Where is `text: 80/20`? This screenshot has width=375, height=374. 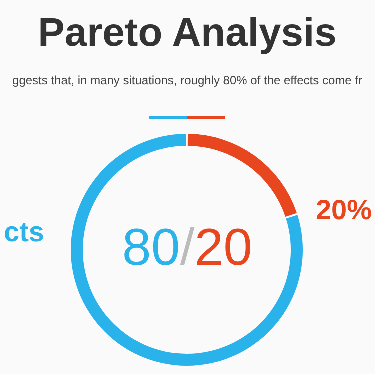 text: 80/20 is located at coordinates (187, 248).